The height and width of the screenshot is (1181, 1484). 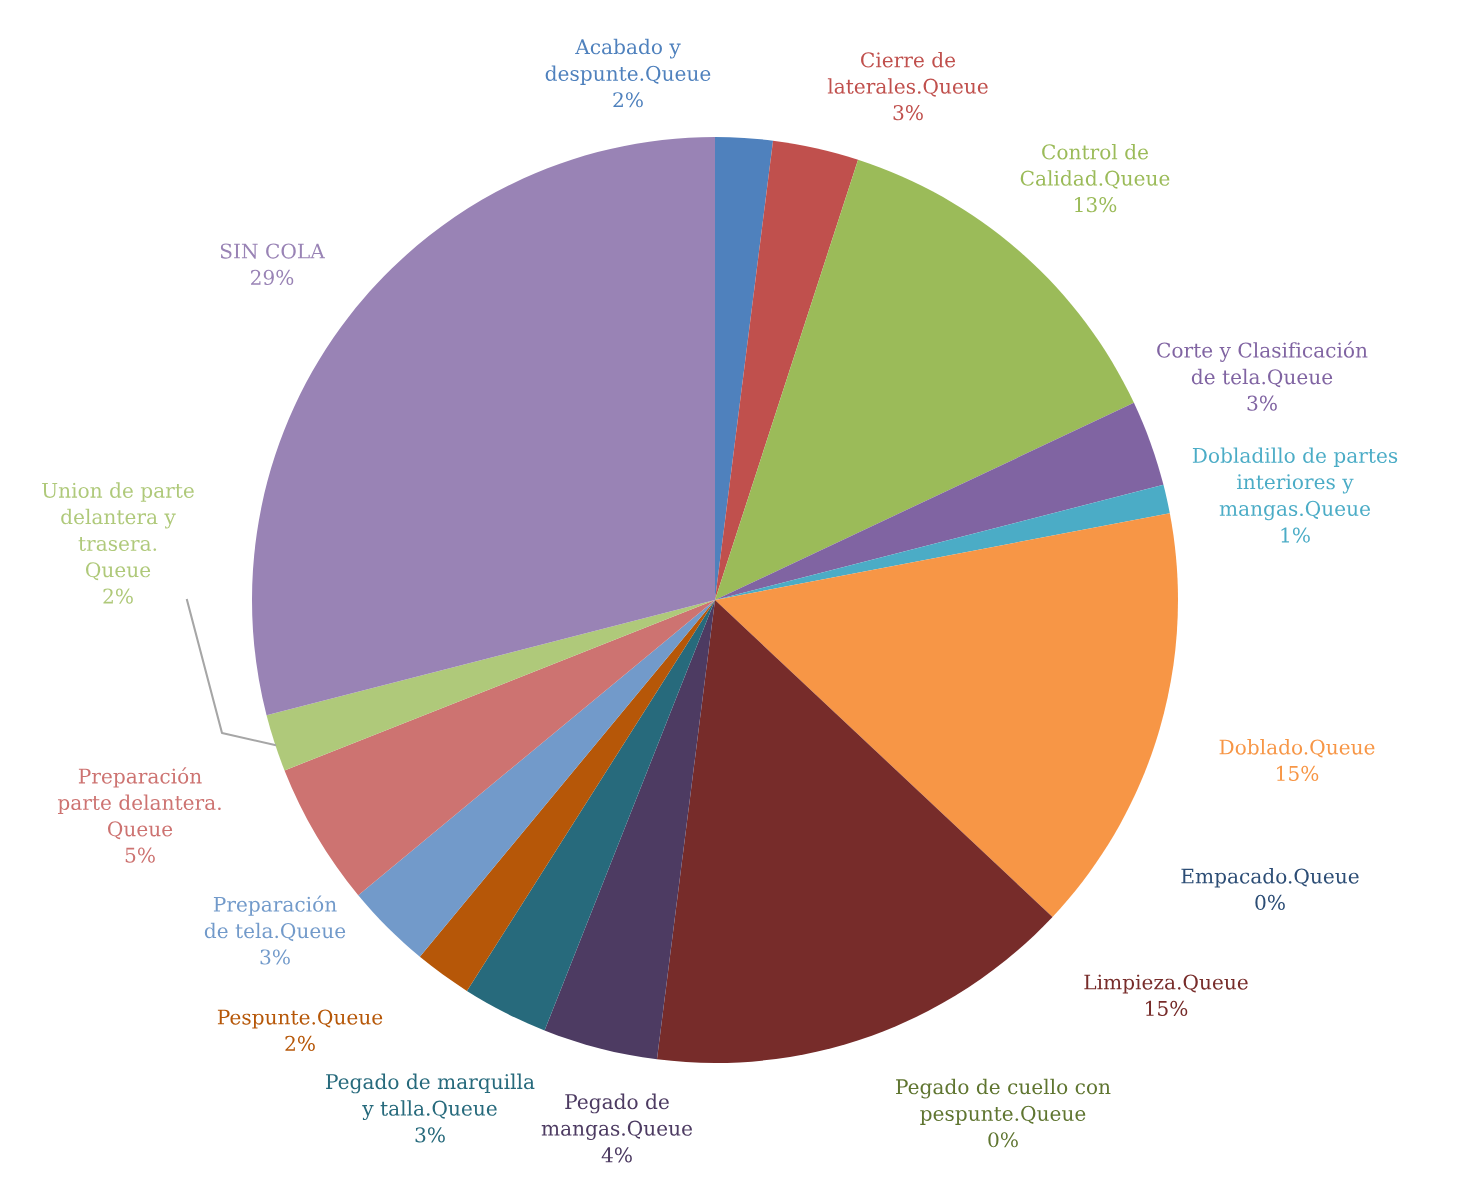 I want to click on data-label: 5%, so click(x=140, y=855).